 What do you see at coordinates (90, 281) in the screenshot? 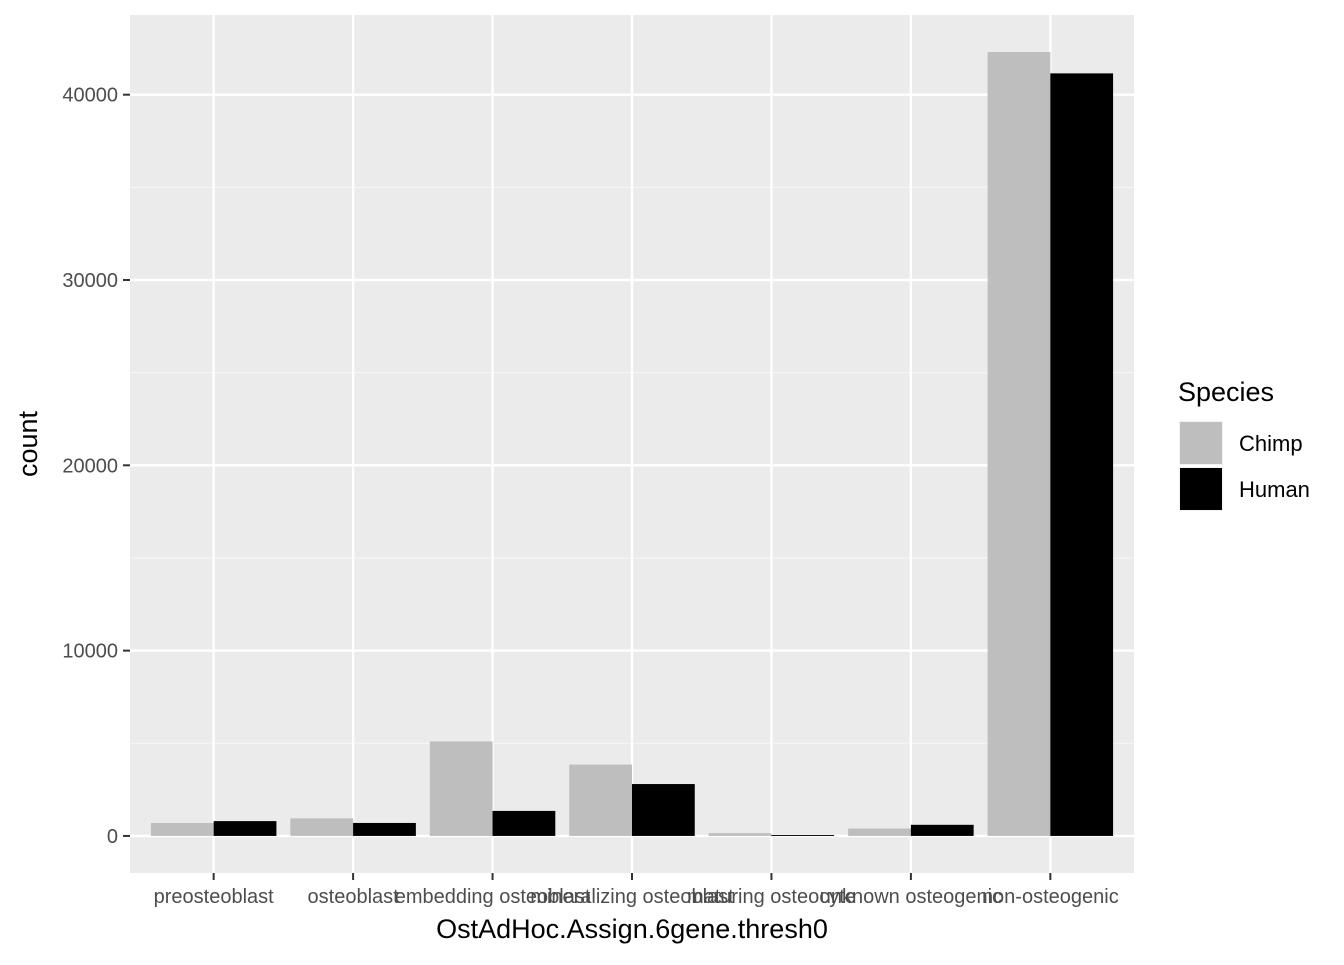
I see `y-tick-label: 30000` at bounding box center [90, 281].